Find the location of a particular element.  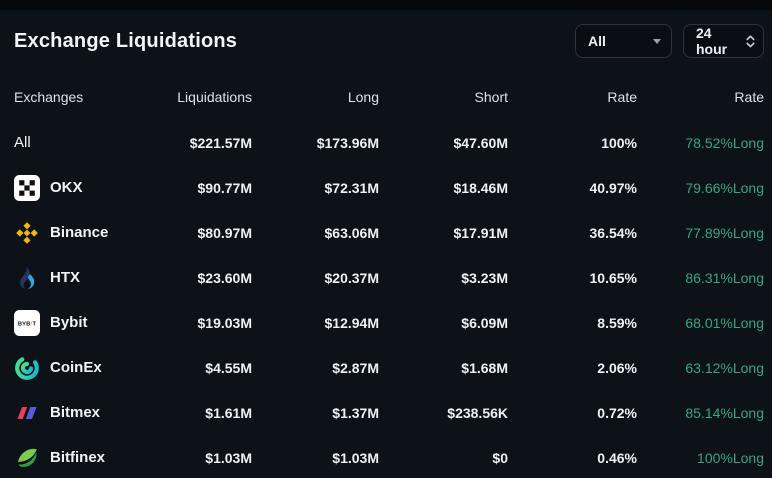

long-value: $1.03M is located at coordinates (355, 457).